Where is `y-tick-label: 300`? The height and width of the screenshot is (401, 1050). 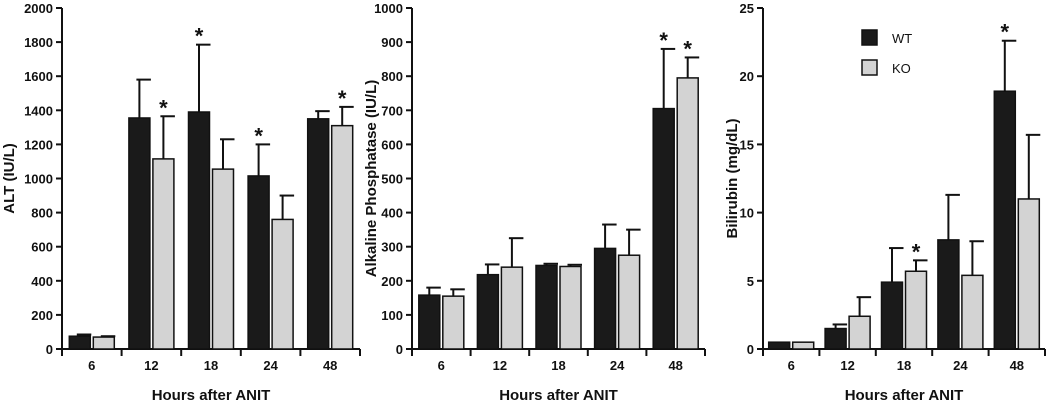 y-tick-label: 300 is located at coordinates (392, 247).